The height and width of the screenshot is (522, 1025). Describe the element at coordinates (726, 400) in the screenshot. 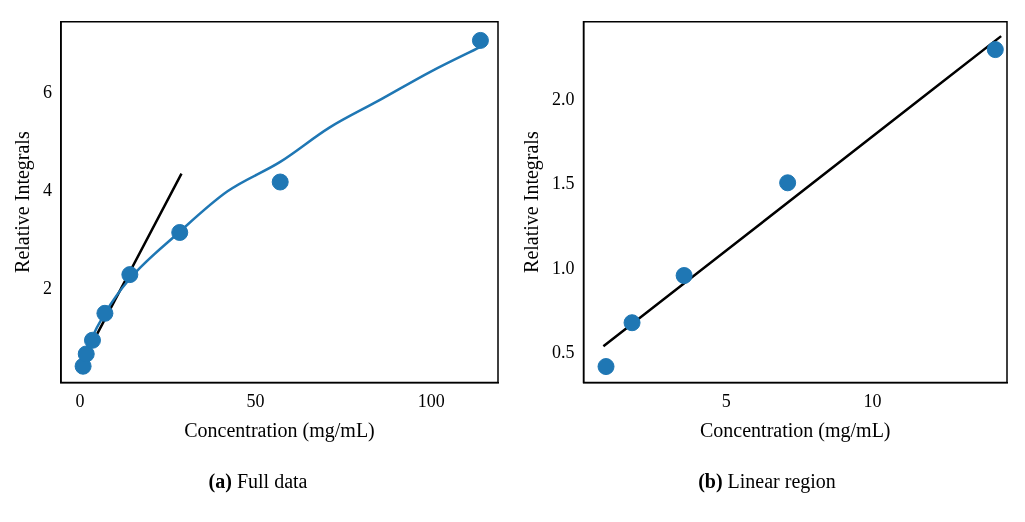

I see `x-tick-label: 5` at that location.